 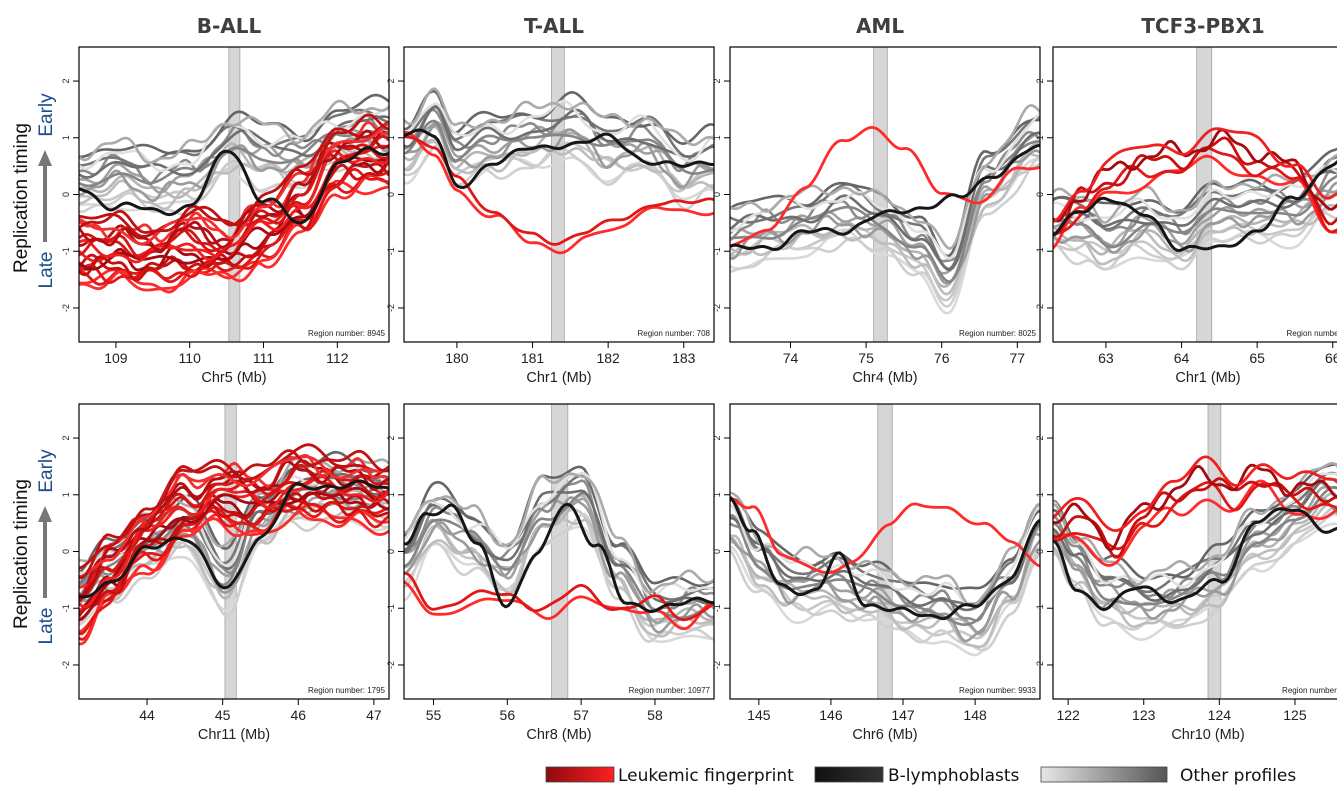 What do you see at coordinates (346, 690) in the screenshot?
I see `region-number: Region number: 1795` at bounding box center [346, 690].